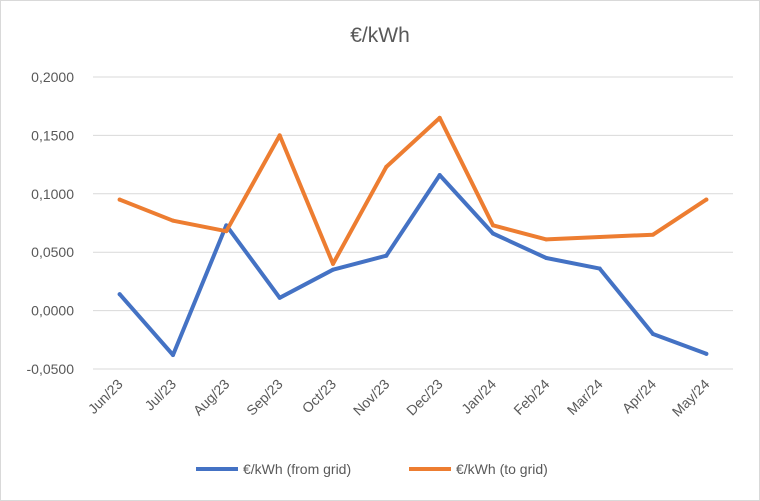 The image size is (760, 501). I want to click on legend-label: €/kWh (from grid), so click(297, 469).